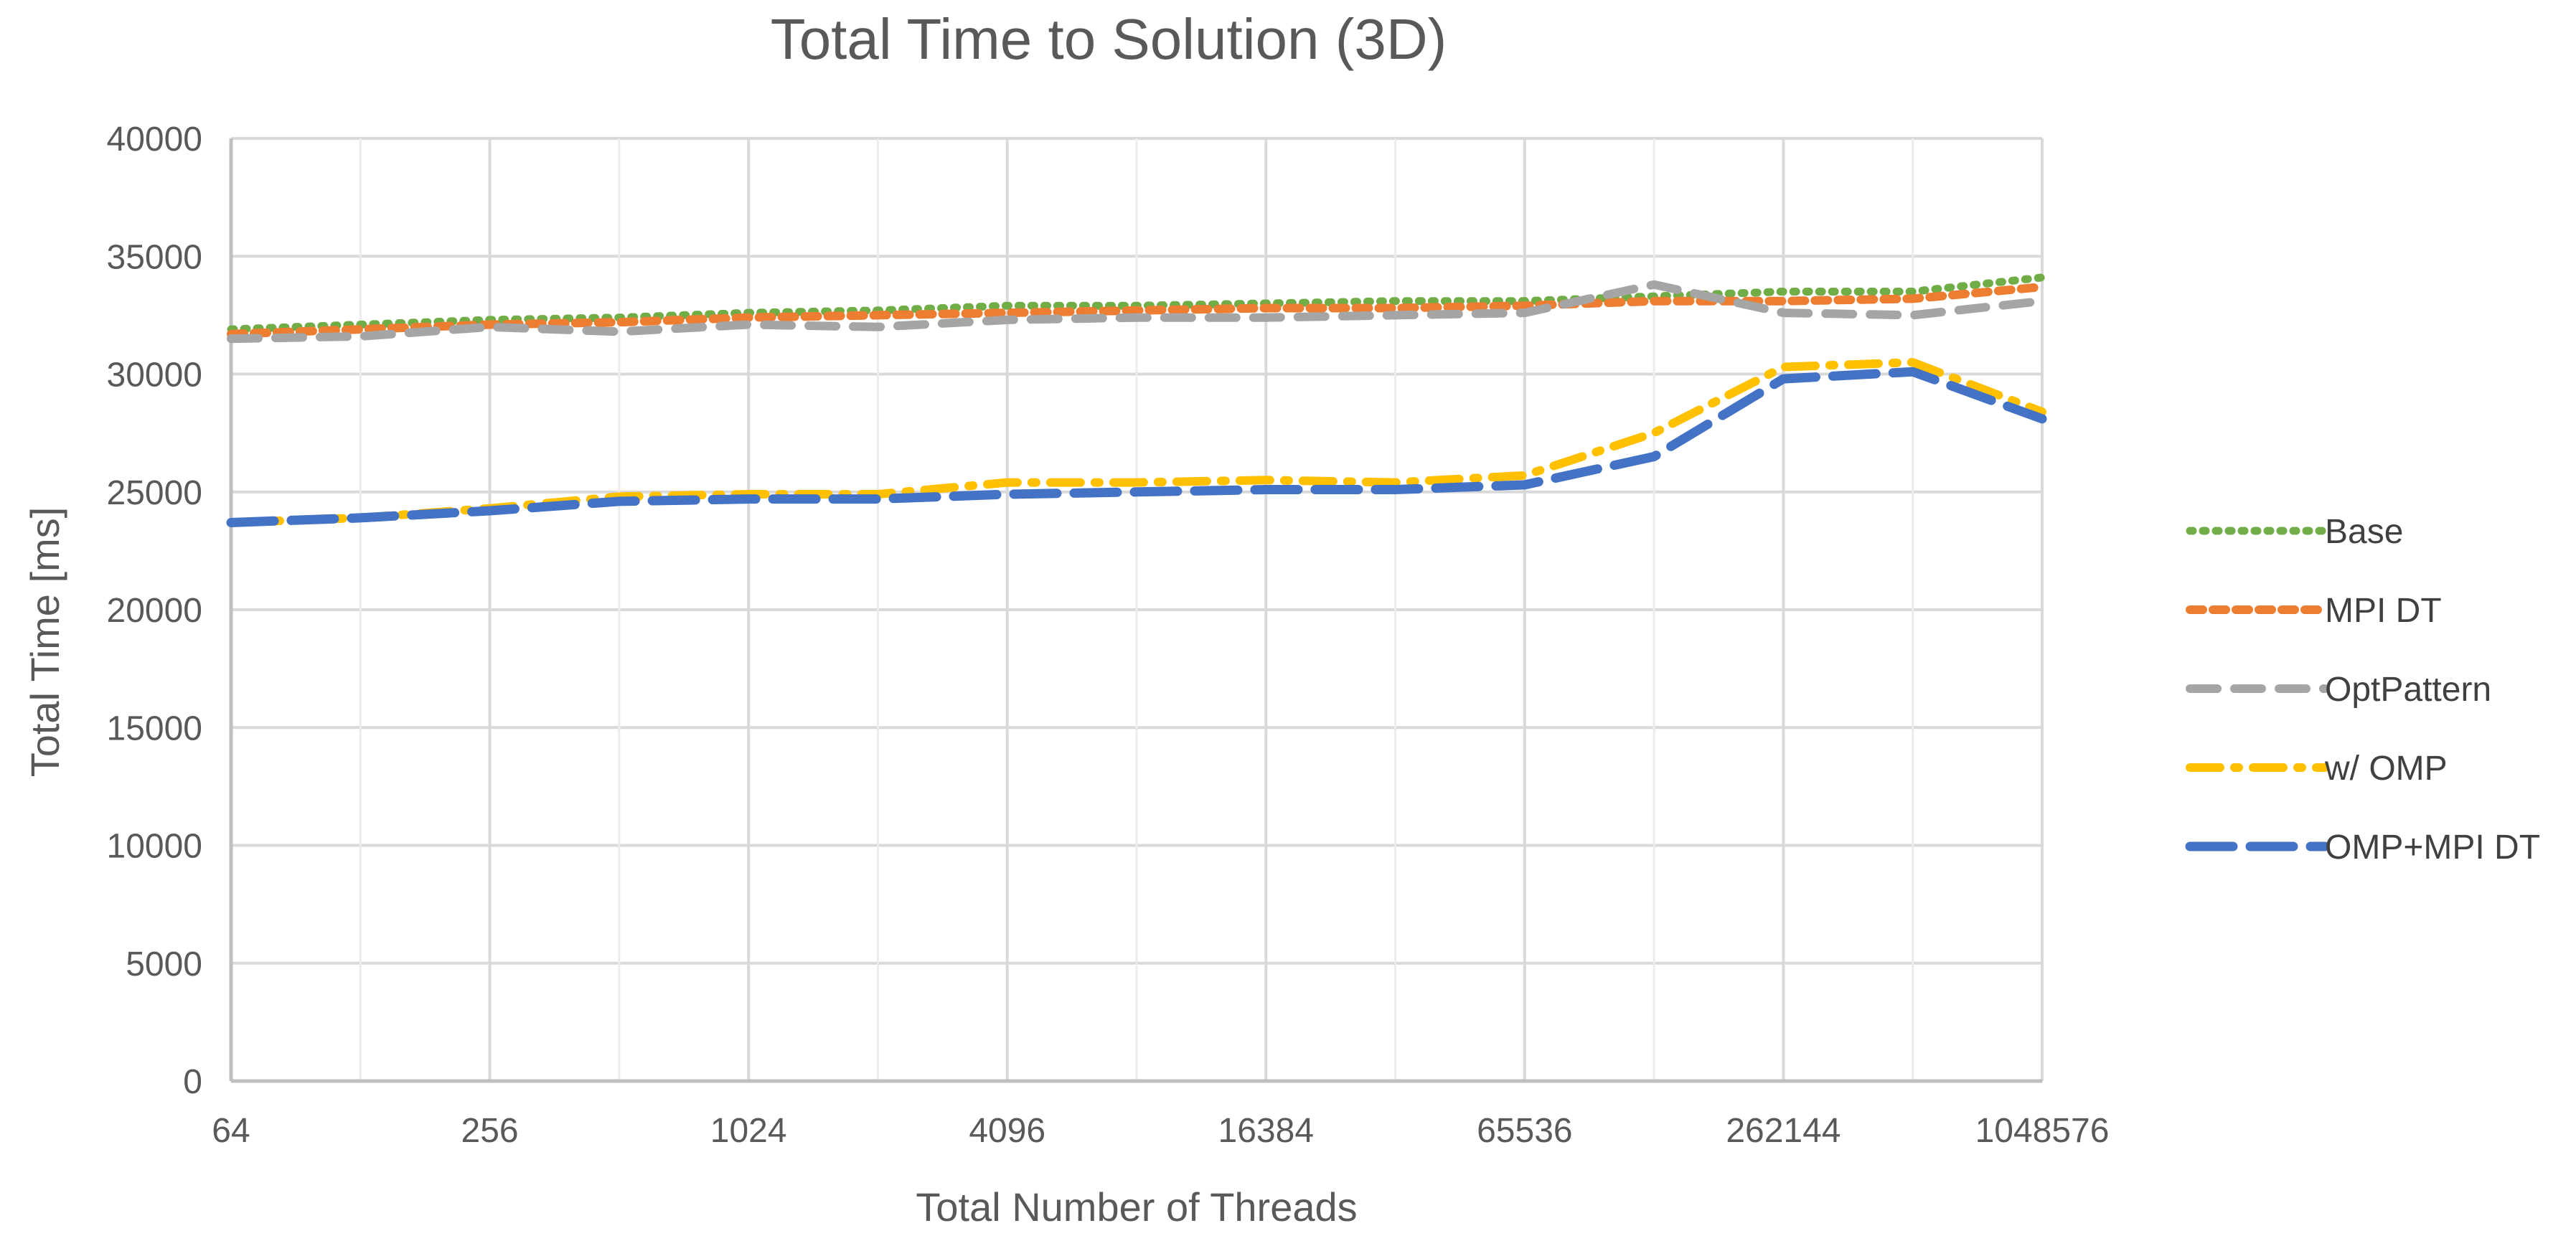  I want to click on y-tick-label: 15000, so click(154, 728).